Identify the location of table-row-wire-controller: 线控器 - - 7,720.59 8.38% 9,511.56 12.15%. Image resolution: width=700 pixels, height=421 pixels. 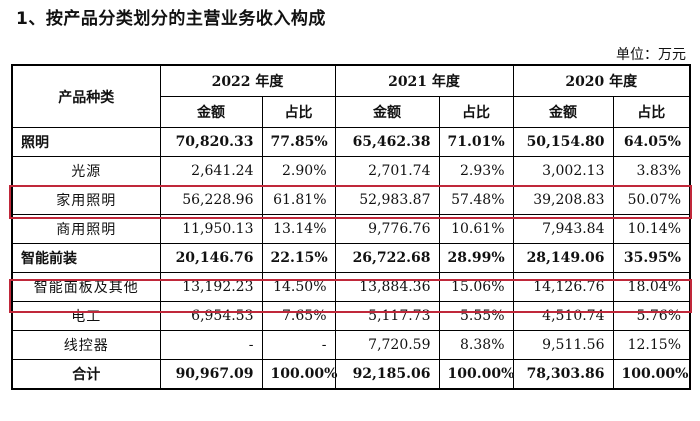
(351, 345).